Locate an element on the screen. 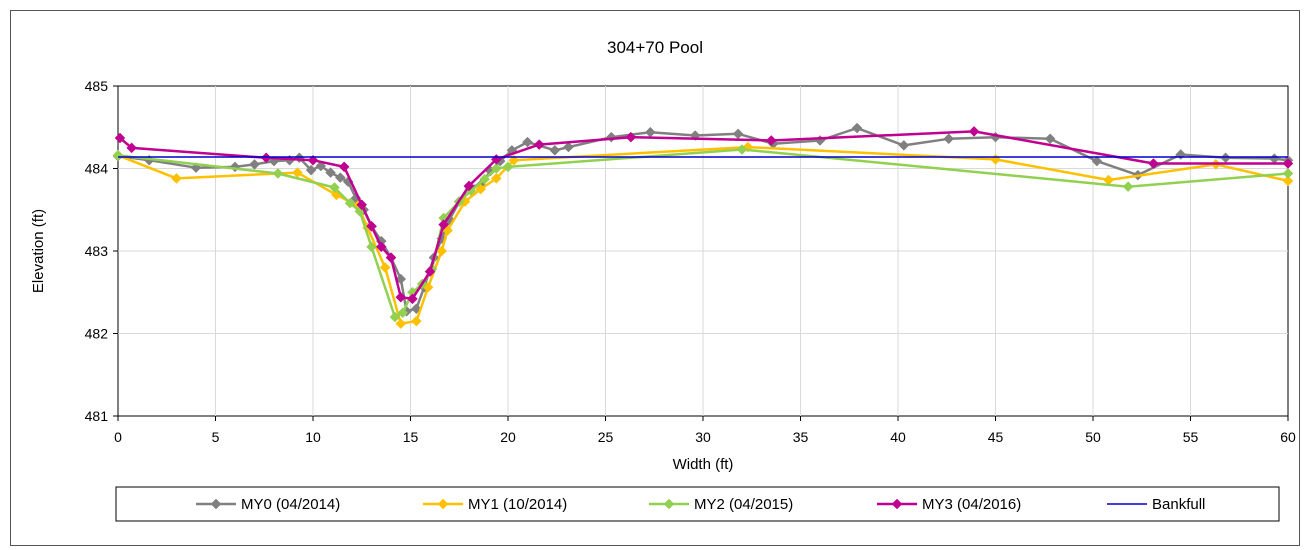  x-tick-label: 5 is located at coordinates (216, 437).